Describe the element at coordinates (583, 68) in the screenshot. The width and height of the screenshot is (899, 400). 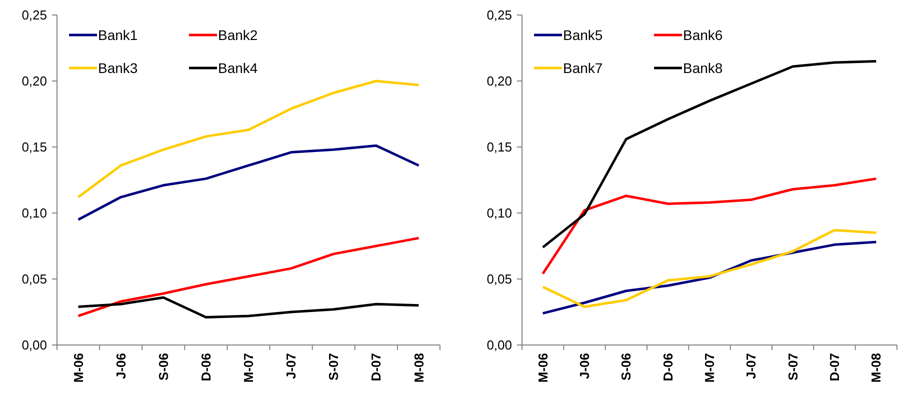
I see `legend-label: Bank7` at that location.